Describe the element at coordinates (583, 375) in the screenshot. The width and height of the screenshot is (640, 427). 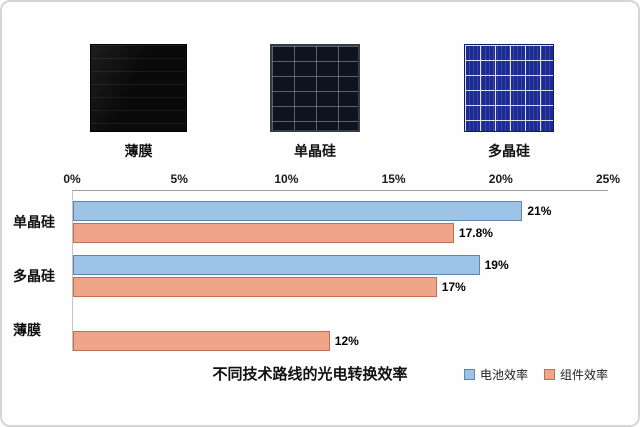
I see `legend-label: 组件效率` at that location.